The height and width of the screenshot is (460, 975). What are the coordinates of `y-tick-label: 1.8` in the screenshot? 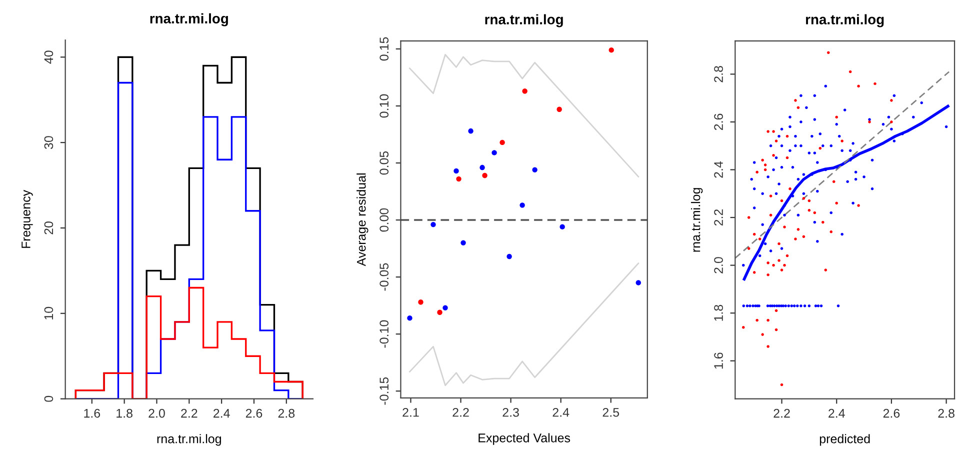 It's located at (718, 312).